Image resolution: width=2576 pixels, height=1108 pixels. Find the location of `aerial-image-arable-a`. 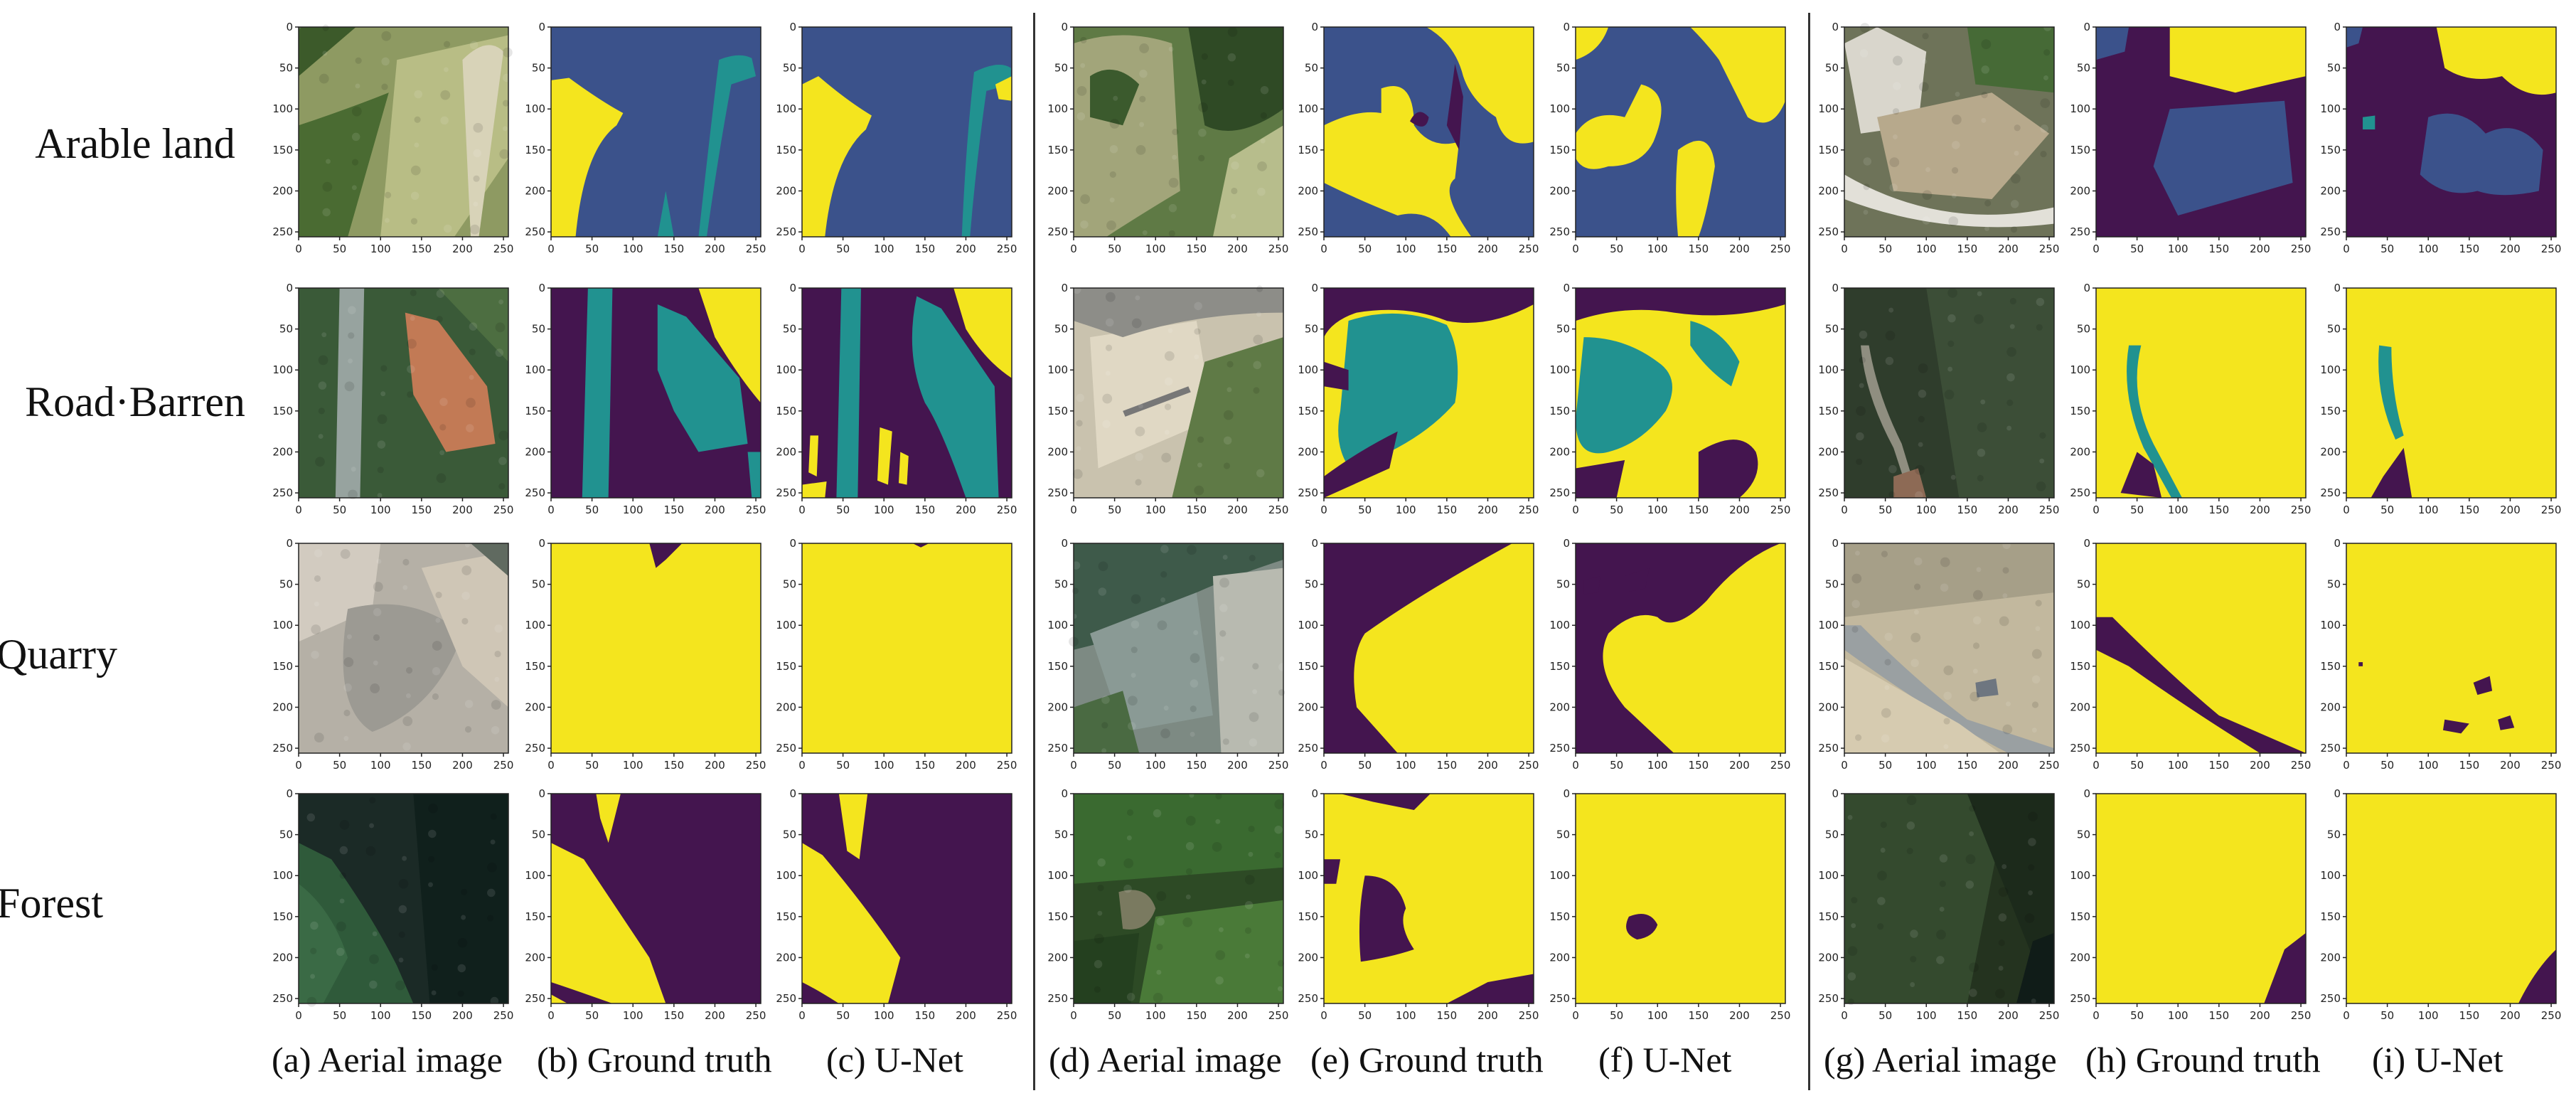

aerial-image-arable-a is located at coordinates (405, 130).